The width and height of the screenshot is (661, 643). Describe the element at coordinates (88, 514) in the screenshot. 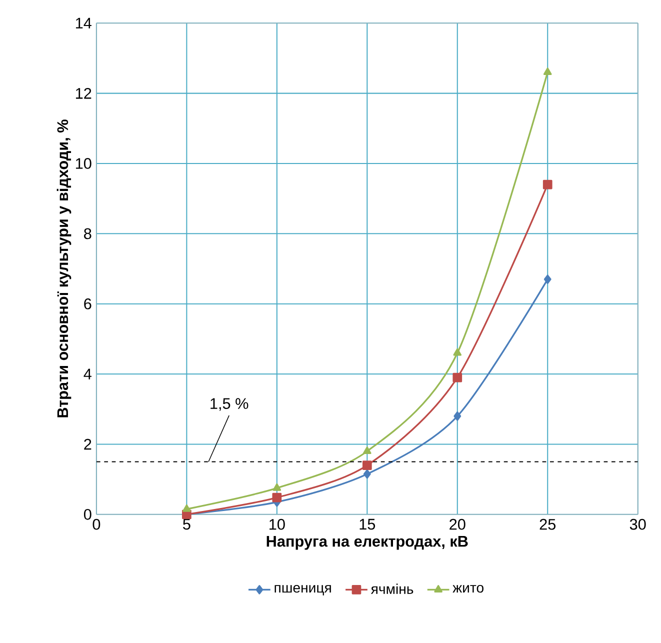

I see `y-tick-label: 0` at that location.